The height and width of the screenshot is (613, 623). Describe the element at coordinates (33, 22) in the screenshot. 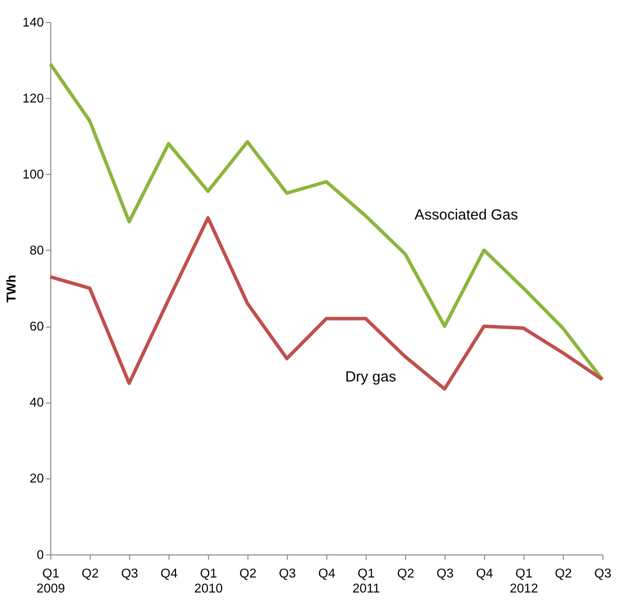

I see `y-tick-label: 140` at that location.